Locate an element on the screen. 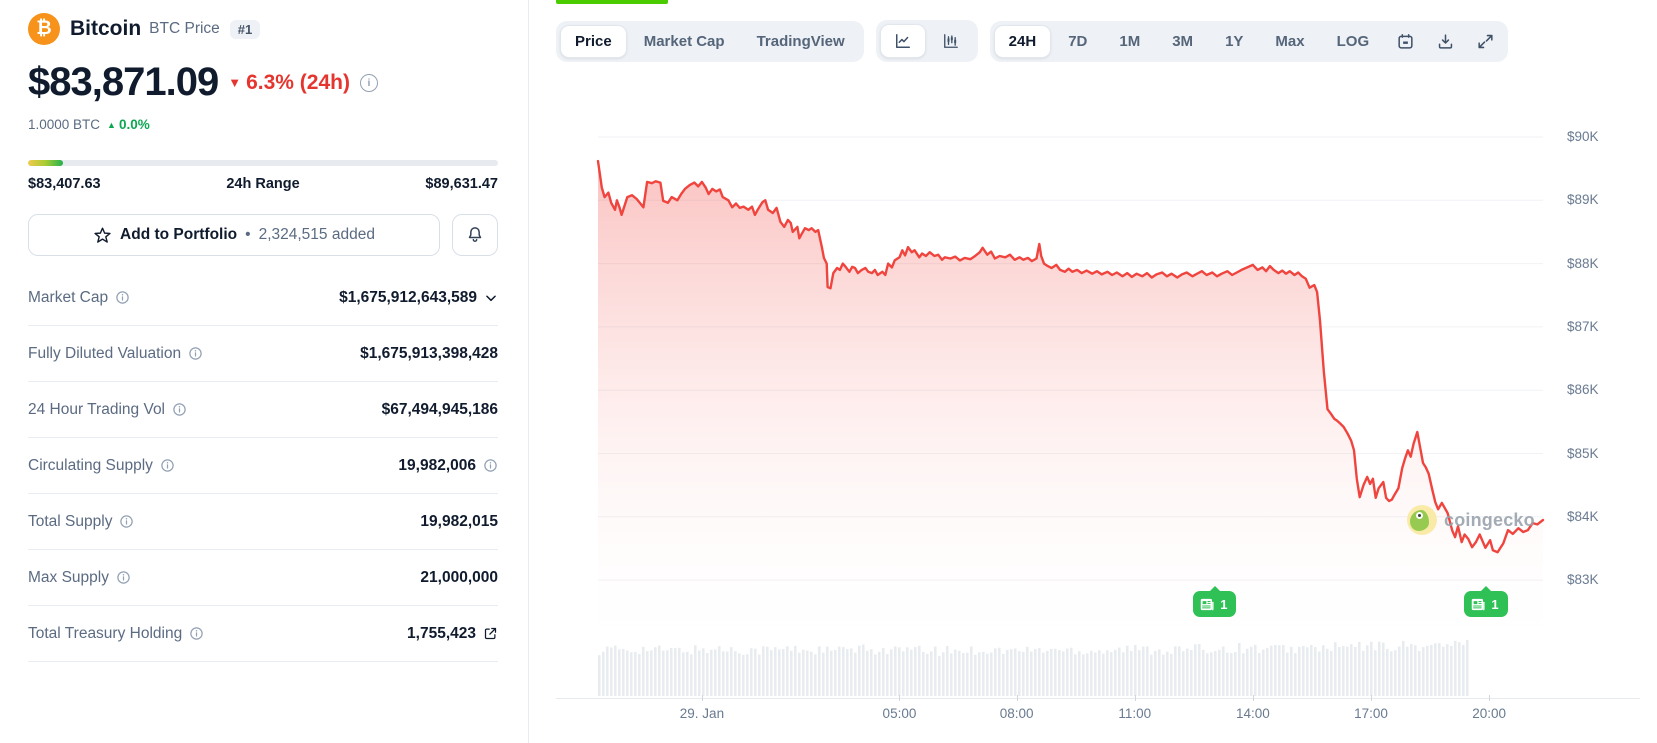 Image resolution: width=1657 pixels, height=743 pixels. view-tabs-group: Price Market Cap TradingView is located at coordinates (710, 41).